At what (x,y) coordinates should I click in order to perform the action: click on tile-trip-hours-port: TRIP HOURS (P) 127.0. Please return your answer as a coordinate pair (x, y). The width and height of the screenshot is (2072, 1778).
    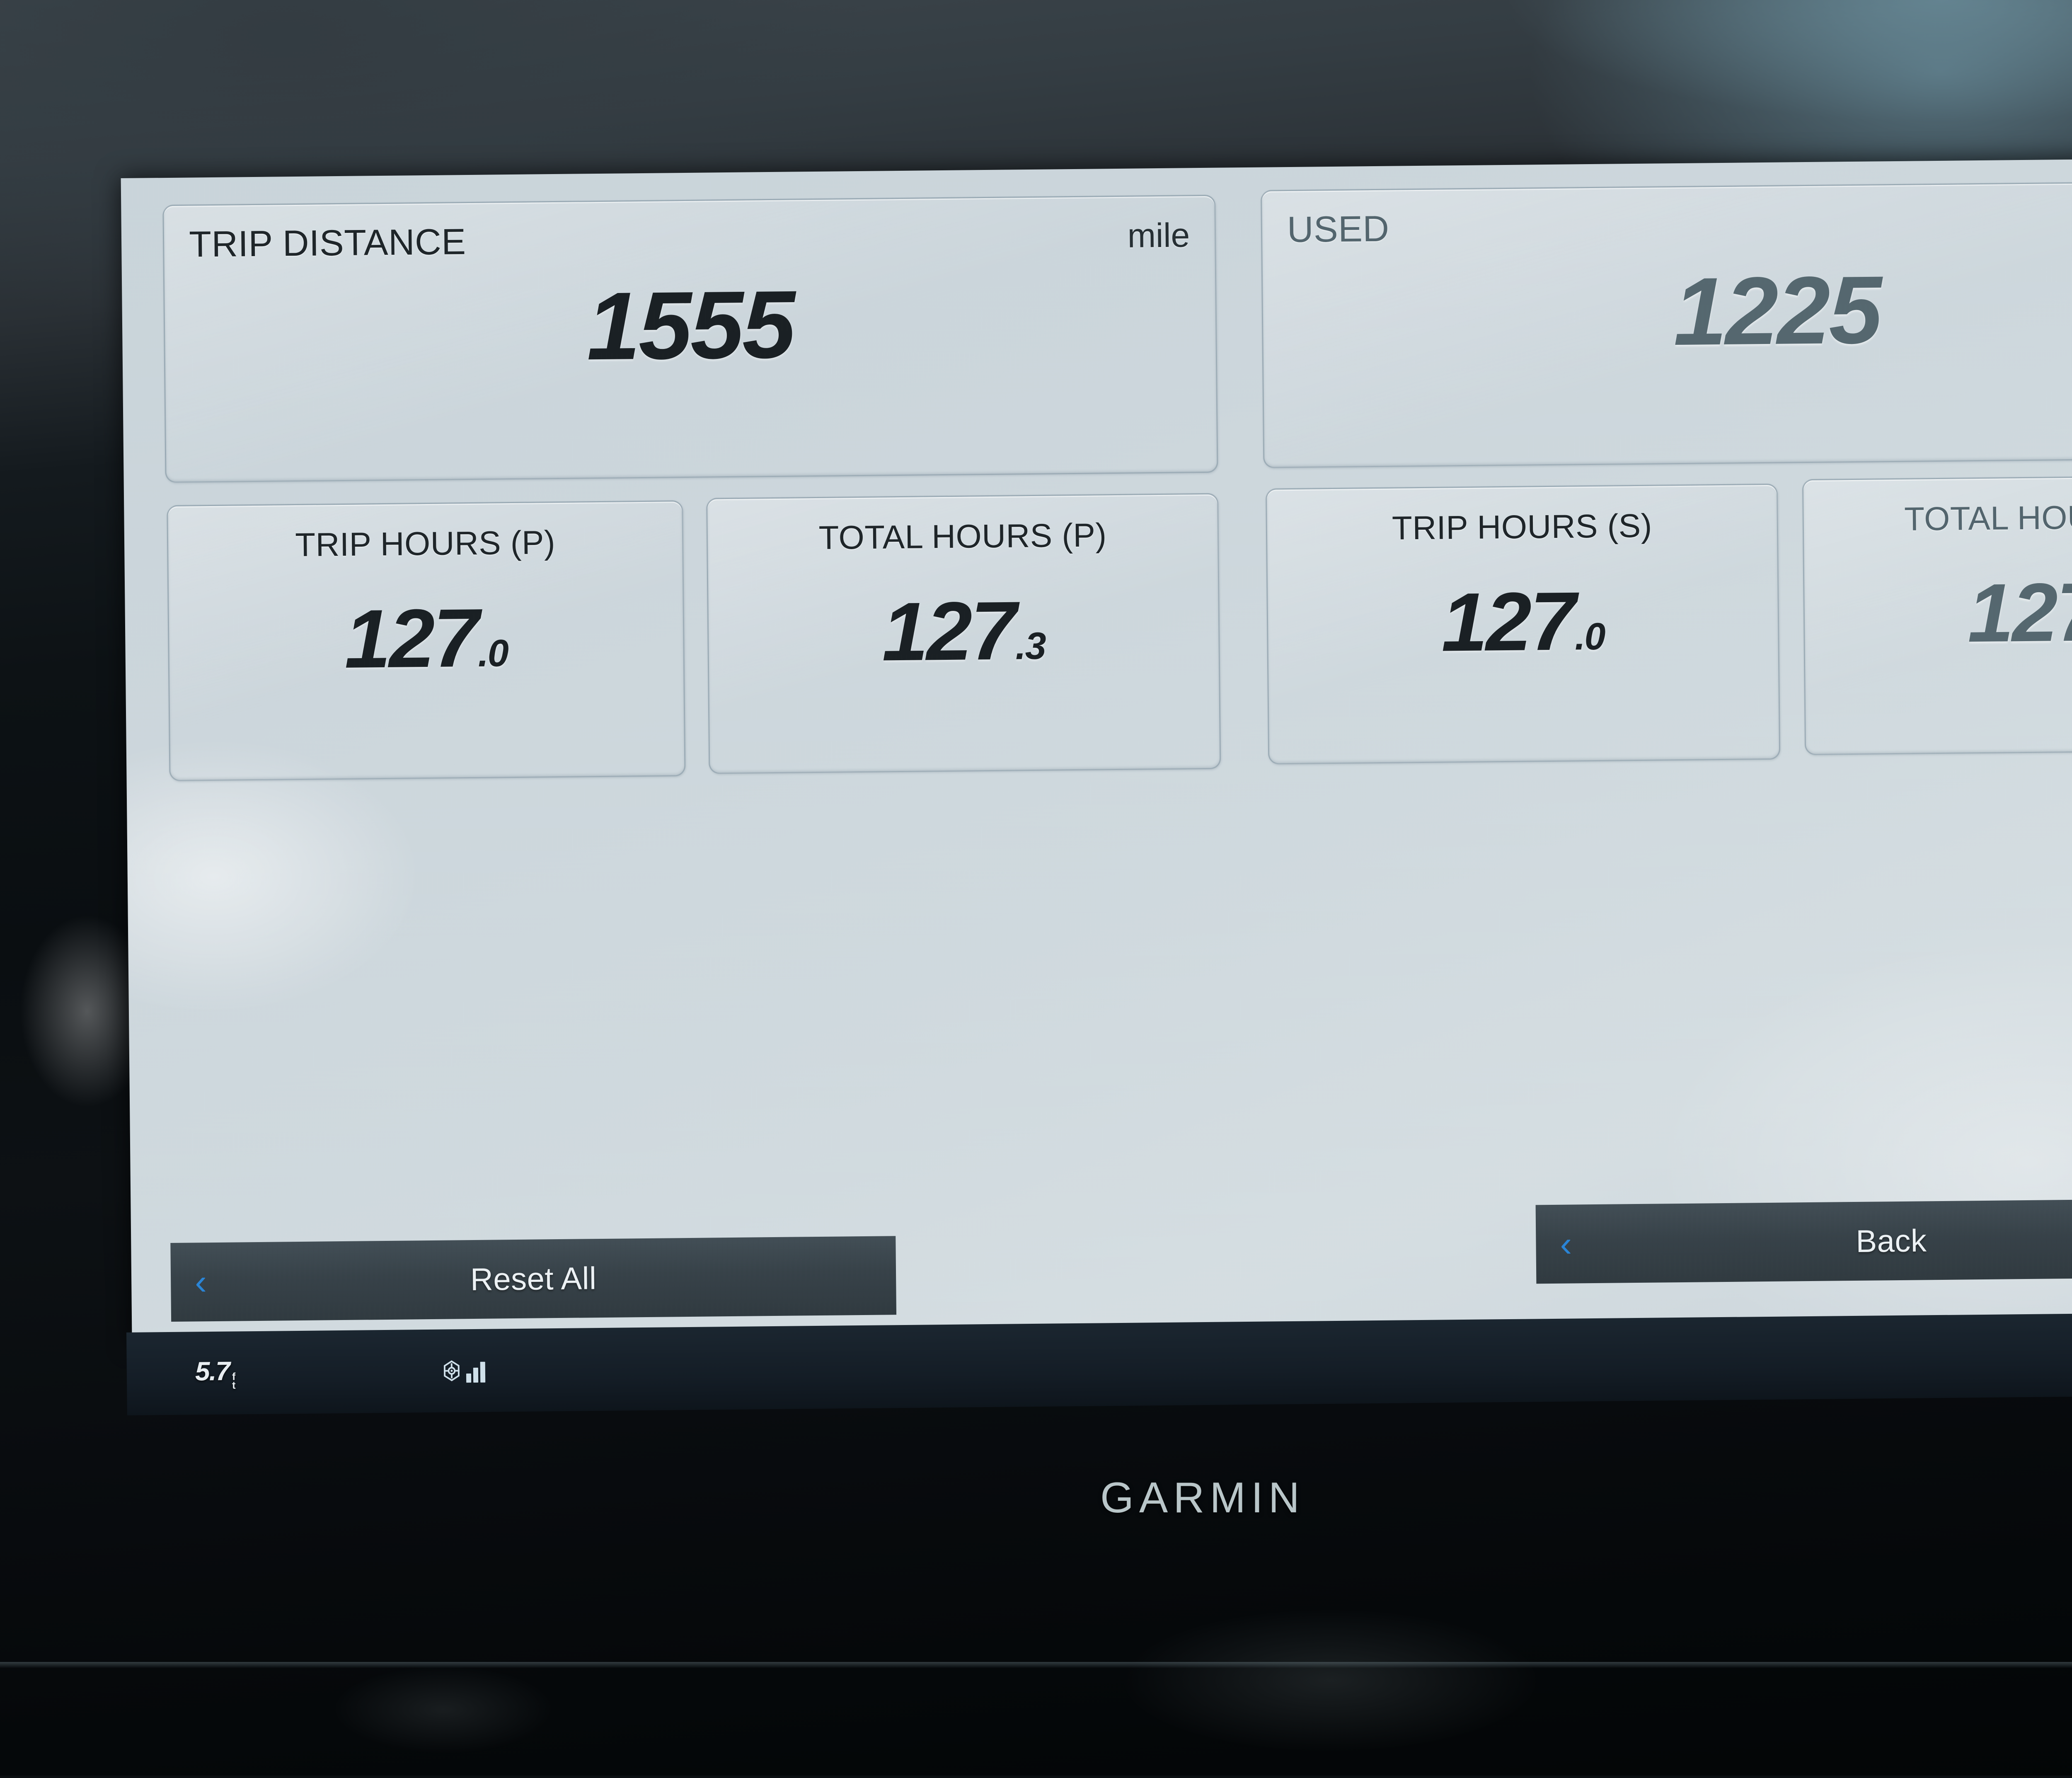
    Looking at the image, I should click on (426, 640).